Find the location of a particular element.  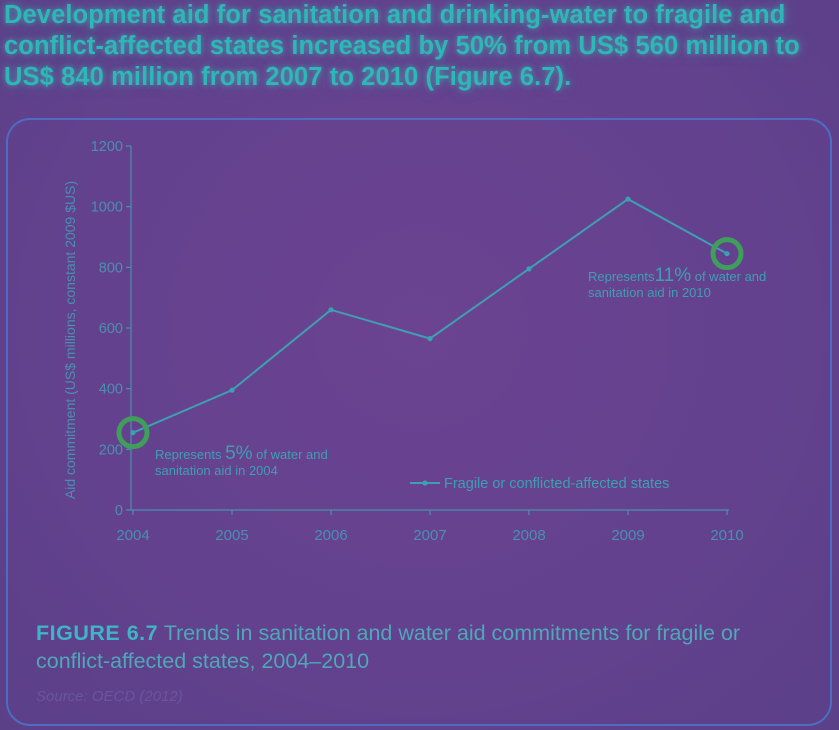

legend-label: Fragile or conflicted-affected states is located at coordinates (556, 484).